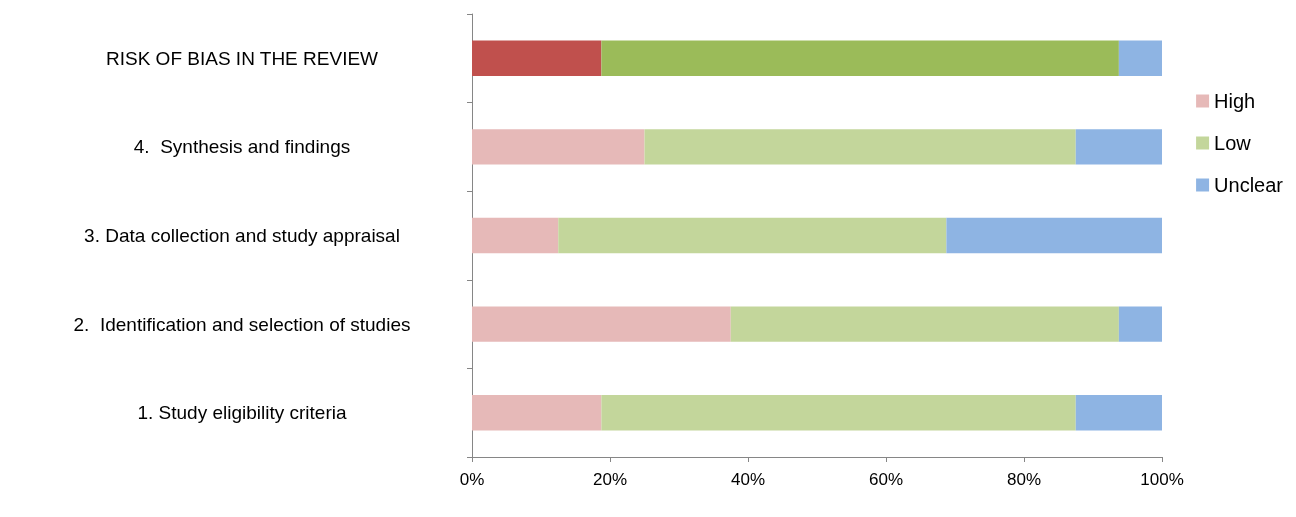 The width and height of the screenshot is (1296, 517). I want to click on y-tick-label: 3. Data collection and study appraisal, so click(242, 235).